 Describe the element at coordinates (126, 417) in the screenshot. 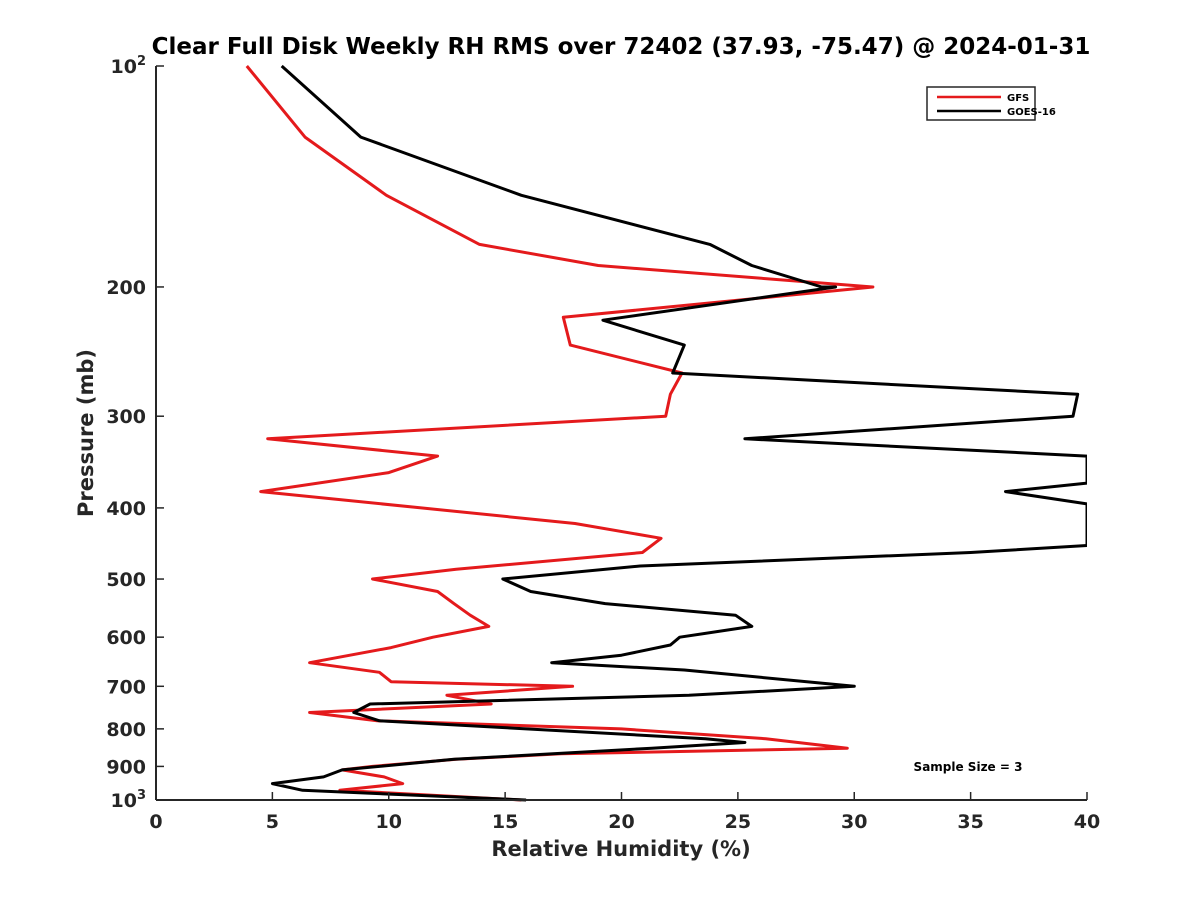

I see `y-tick-label: 300` at that location.